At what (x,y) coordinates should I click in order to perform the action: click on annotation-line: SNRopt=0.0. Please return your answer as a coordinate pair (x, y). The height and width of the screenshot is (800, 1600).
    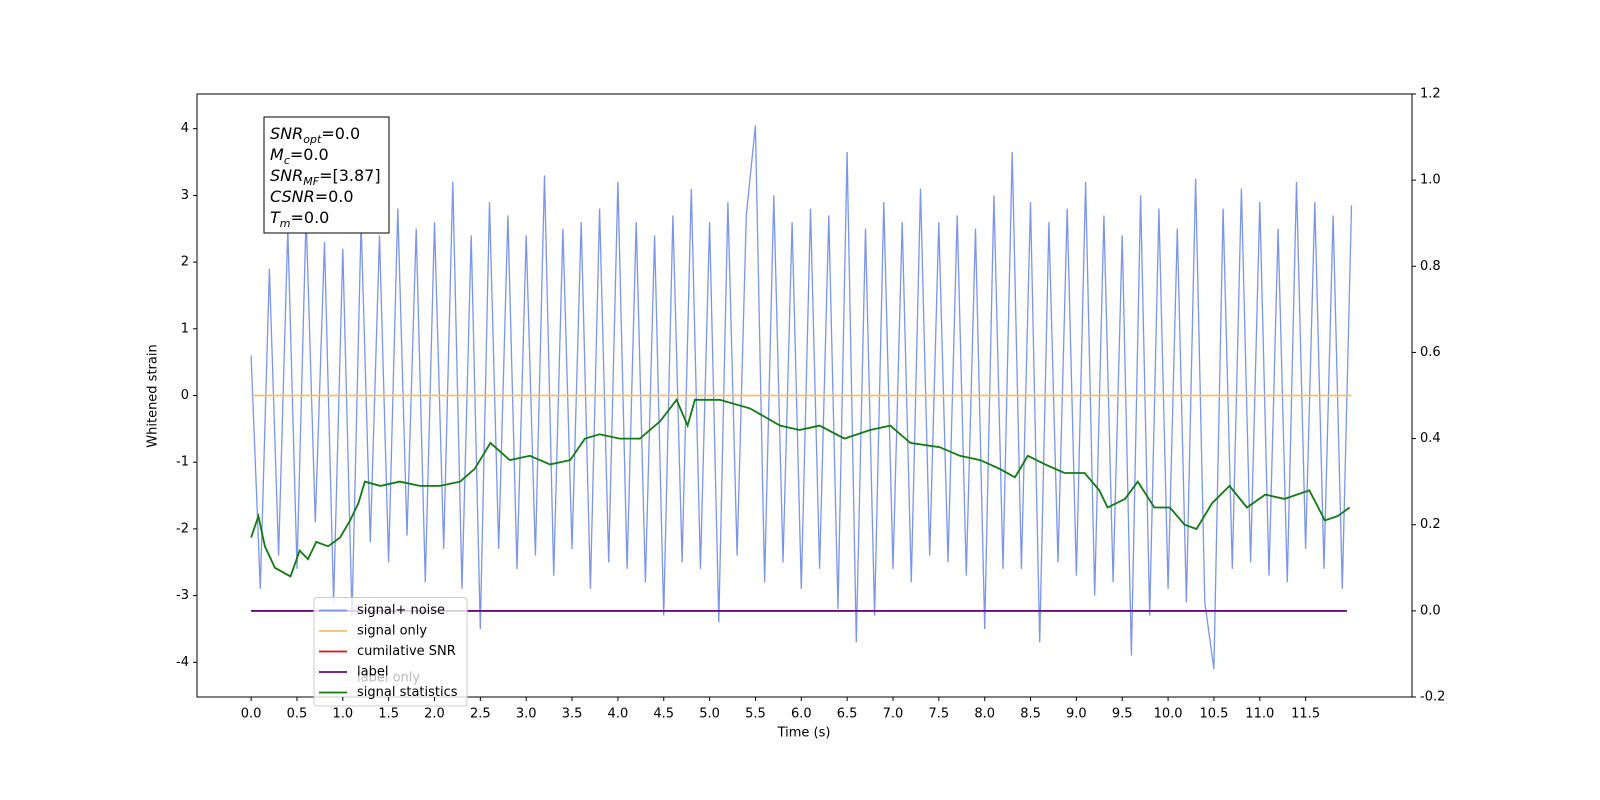
    Looking at the image, I should click on (315, 135).